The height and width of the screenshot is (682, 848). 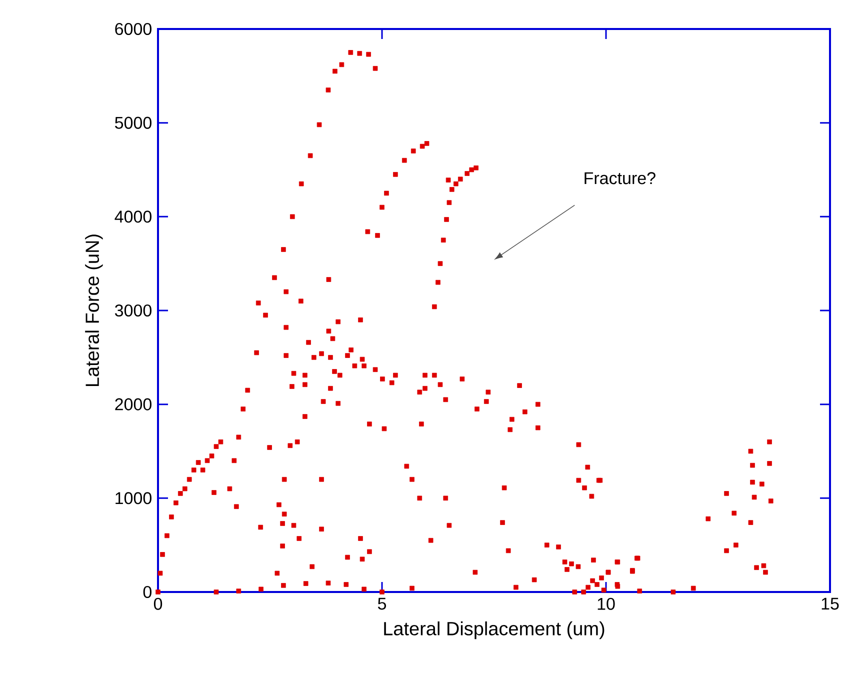 I want to click on x-tick-label: 15, so click(x=830, y=604).